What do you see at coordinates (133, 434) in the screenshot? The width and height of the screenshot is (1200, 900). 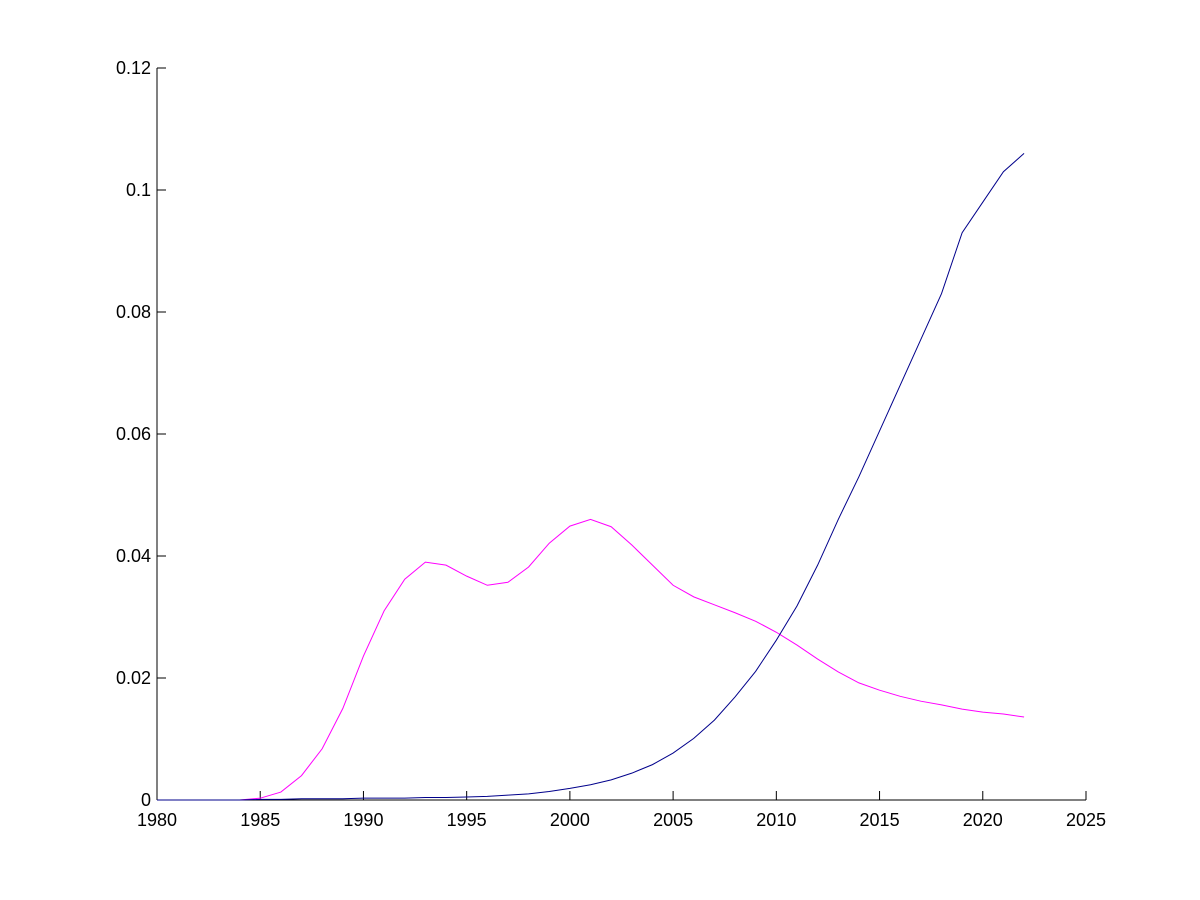 I see `y-tick-label: 0.06` at bounding box center [133, 434].